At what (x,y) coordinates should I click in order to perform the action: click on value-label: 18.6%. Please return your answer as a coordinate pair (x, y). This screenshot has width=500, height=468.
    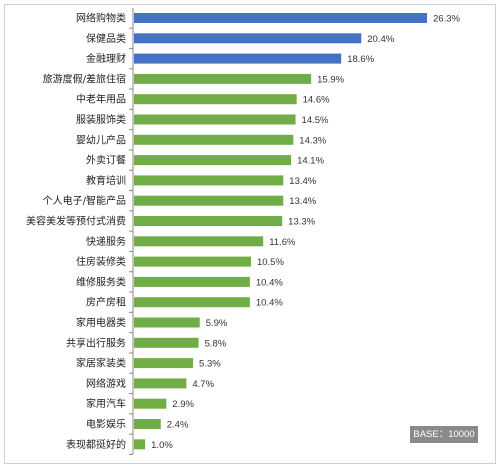
    Looking at the image, I should click on (360, 59).